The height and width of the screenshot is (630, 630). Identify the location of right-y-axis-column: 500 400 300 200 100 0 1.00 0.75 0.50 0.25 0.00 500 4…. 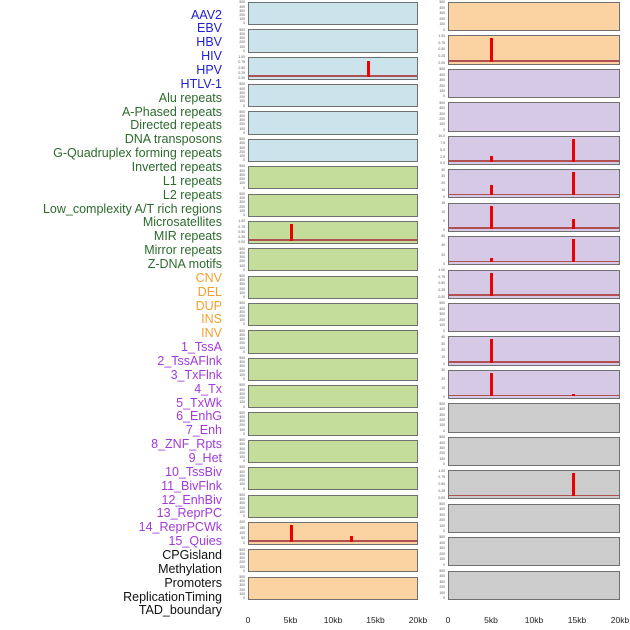
(437, 303).